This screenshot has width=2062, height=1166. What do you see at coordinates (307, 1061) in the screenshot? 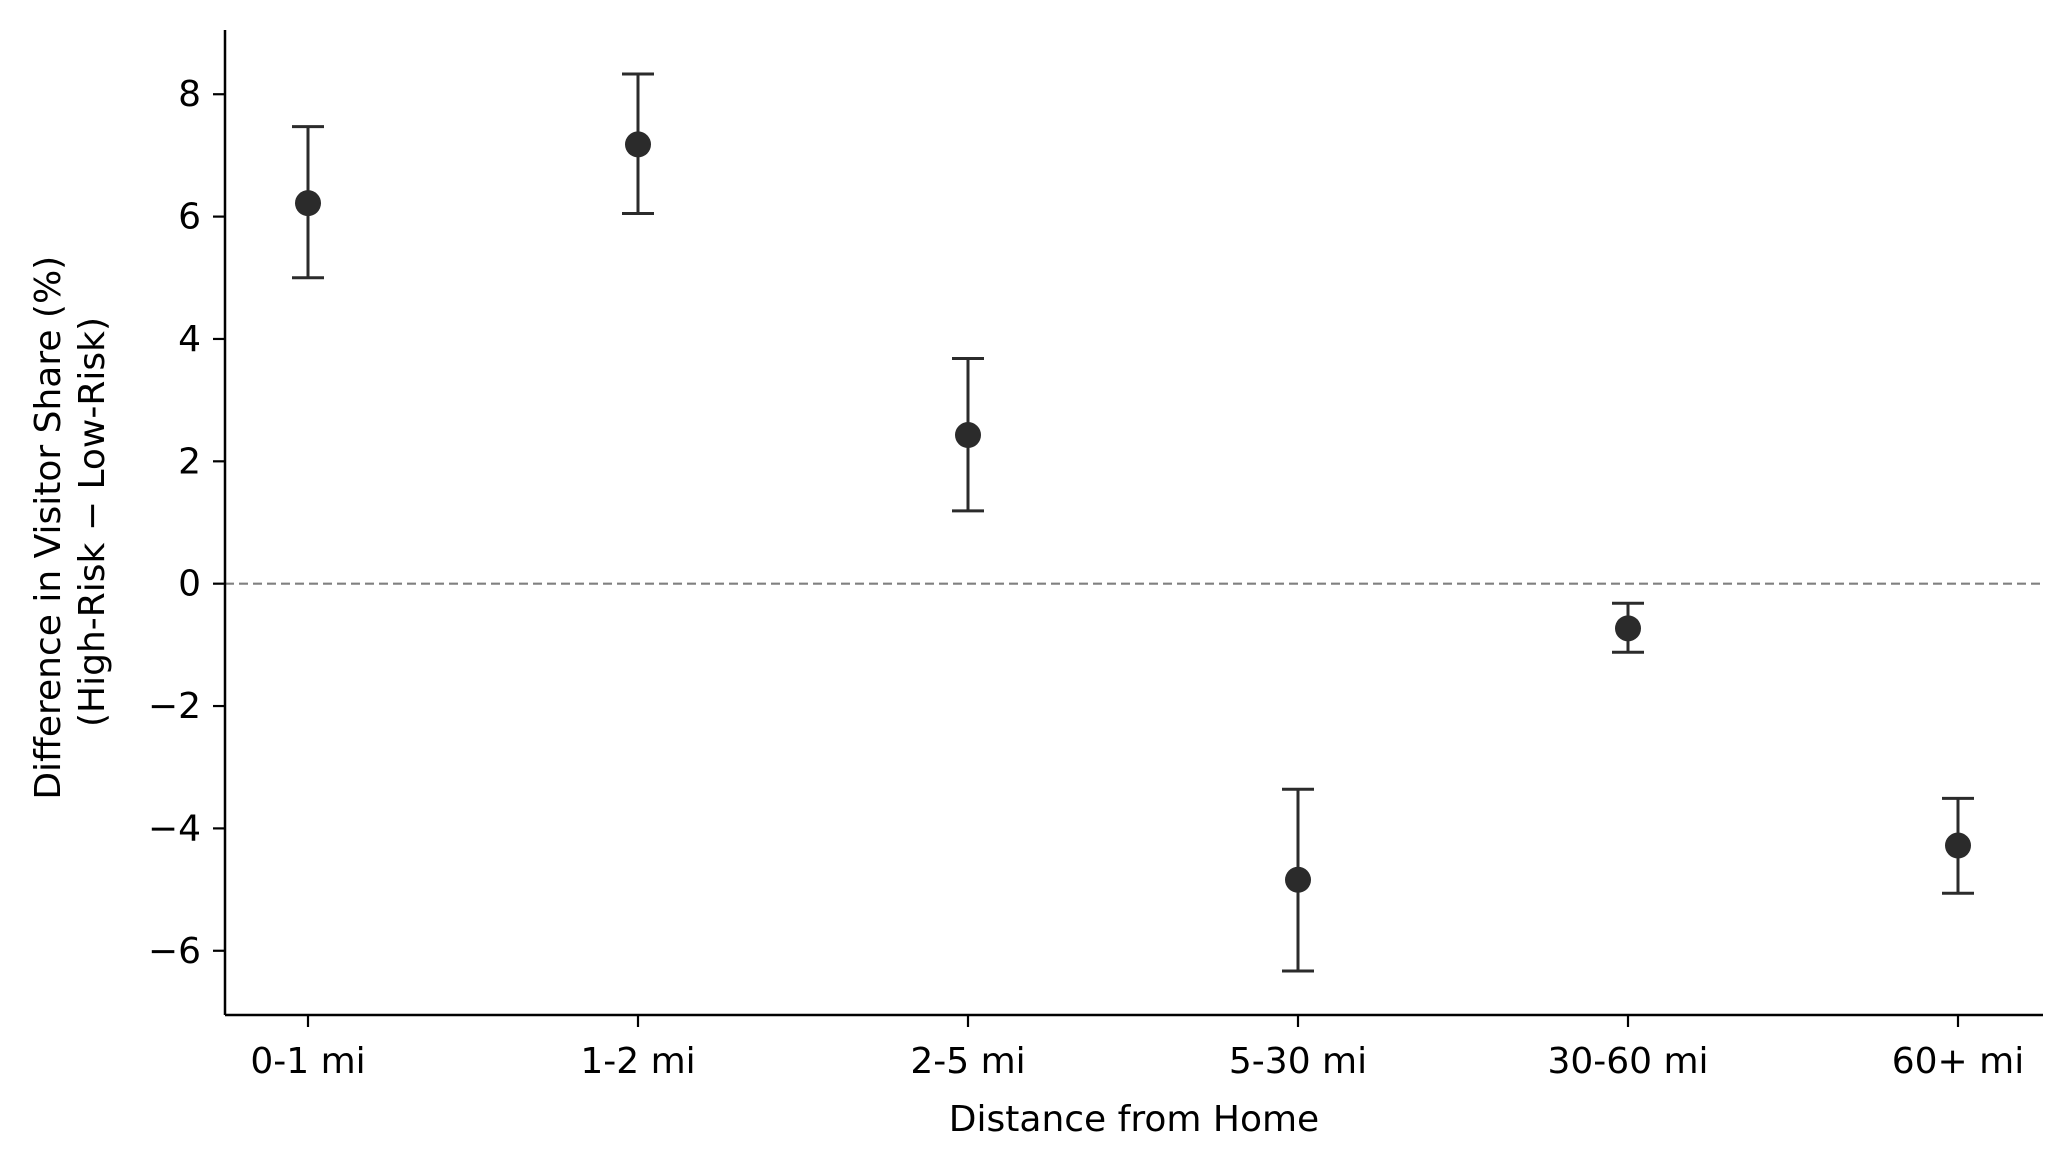
I see `x-tick-label: 0-1 mi` at bounding box center [307, 1061].